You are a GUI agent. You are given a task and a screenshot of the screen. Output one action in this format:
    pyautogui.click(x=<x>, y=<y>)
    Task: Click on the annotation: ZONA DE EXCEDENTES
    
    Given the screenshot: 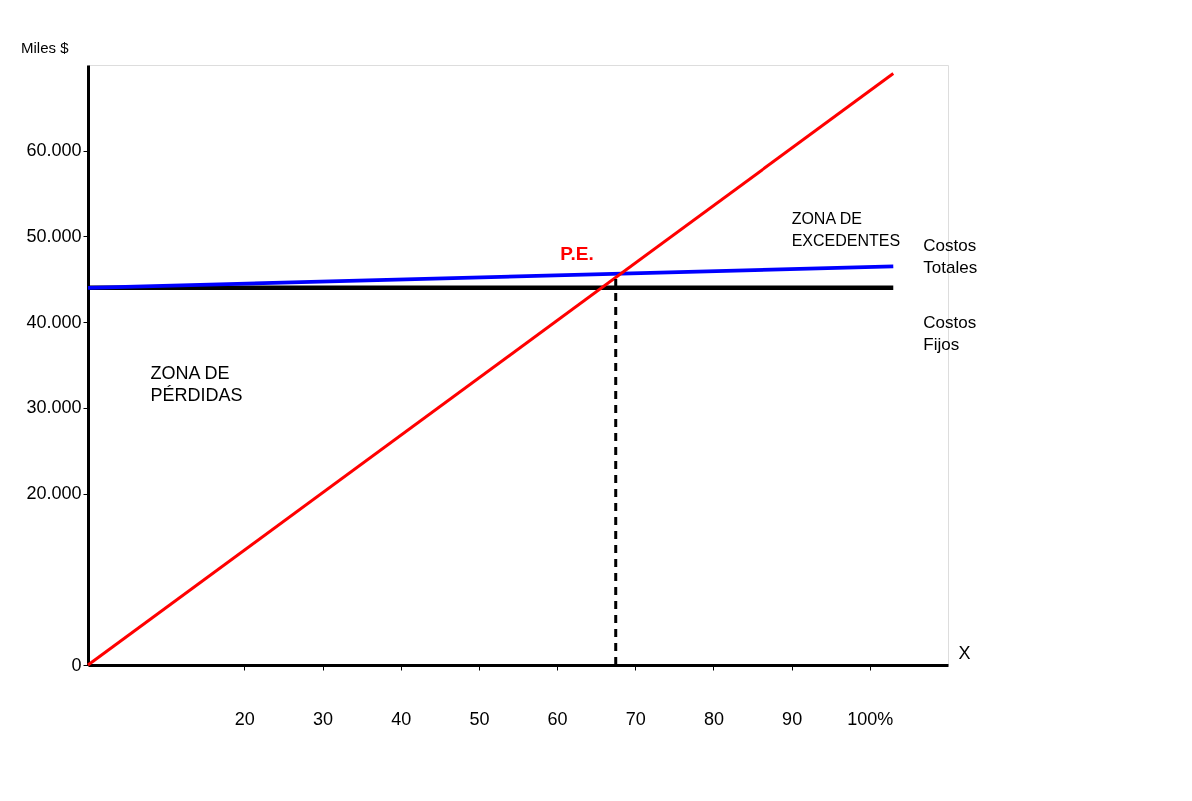 What is the action you would take?
    pyautogui.click(x=846, y=230)
    